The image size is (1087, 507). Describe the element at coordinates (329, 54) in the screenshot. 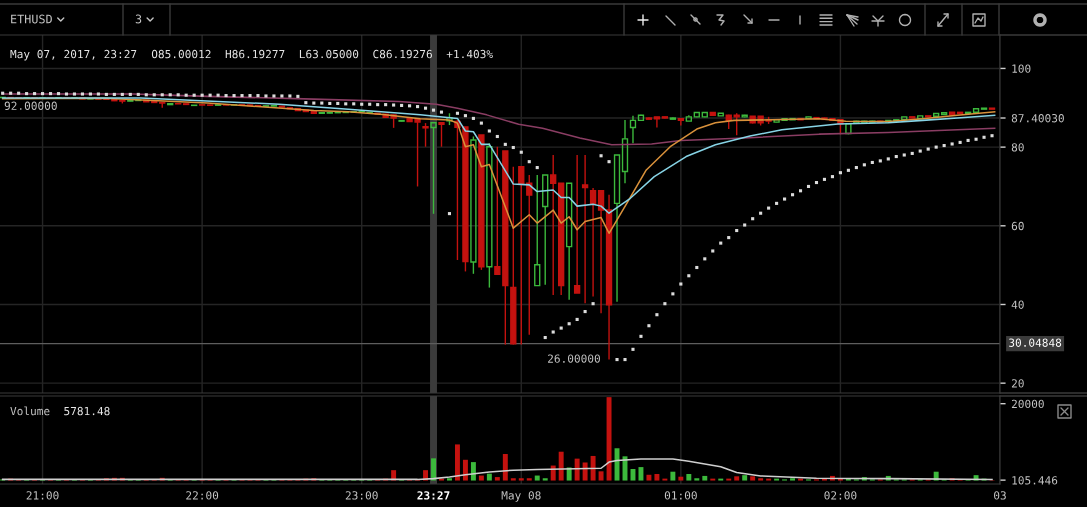

I see `annotation: L63.05000` at that location.